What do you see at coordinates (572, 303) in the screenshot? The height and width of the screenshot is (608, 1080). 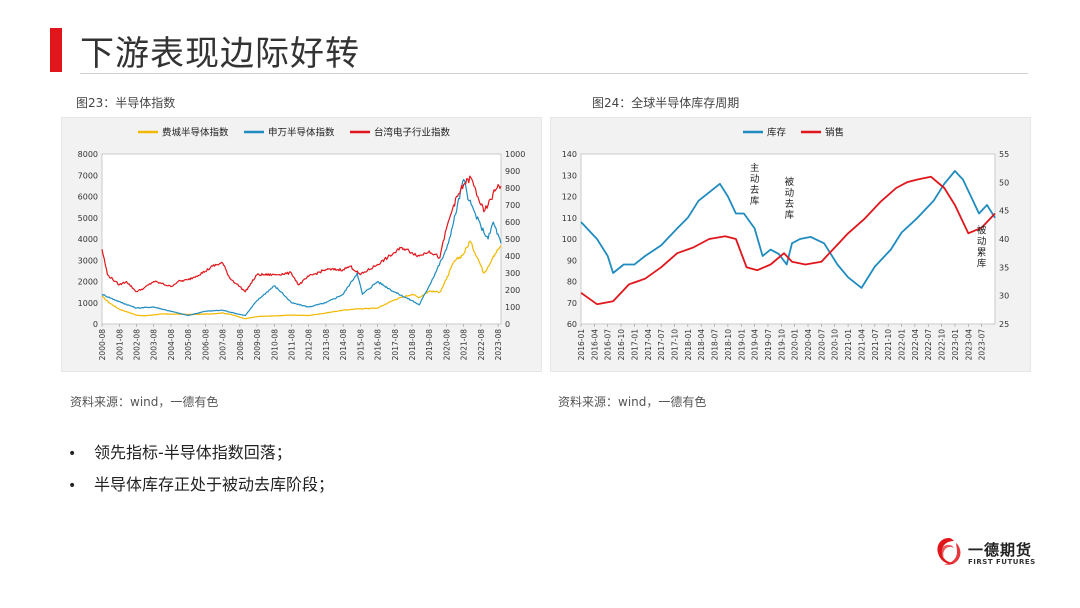 I see `y-left-tick-label: 70` at bounding box center [572, 303].